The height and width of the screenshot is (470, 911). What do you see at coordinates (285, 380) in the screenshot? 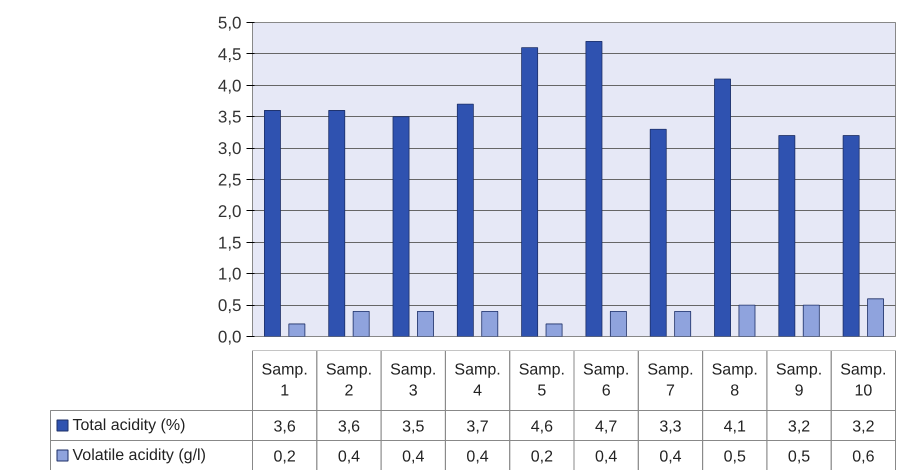
I see `x-tick-label: Samp. 1` at bounding box center [285, 380].